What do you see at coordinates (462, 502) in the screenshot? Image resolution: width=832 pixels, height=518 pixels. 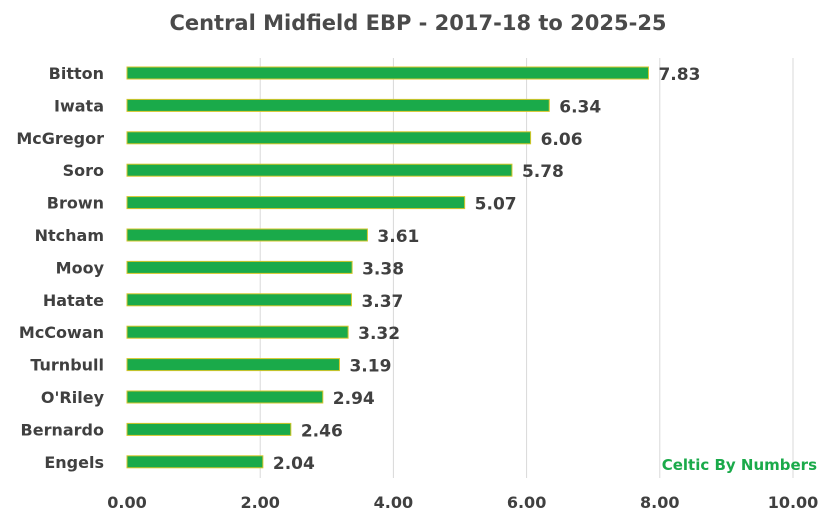 I see `x-axis-tick-labels: 0.00 2.00 4.00 6.00 8.00 10.00` at bounding box center [462, 502].